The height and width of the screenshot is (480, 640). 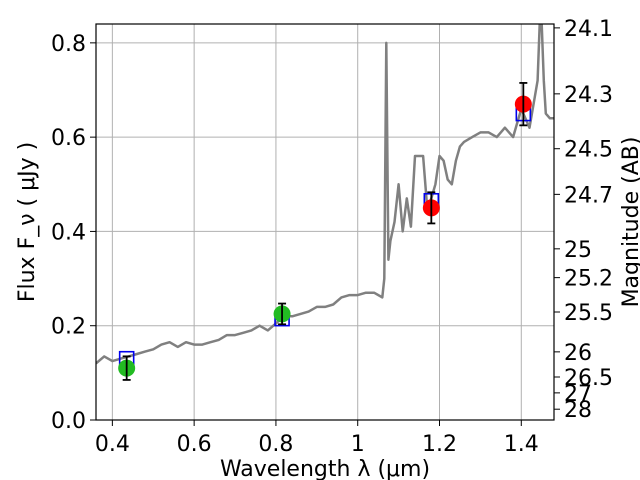 What do you see at coordinates (588, 378) in the screenshot?
I see `right-tick-label: 26.5` at bounding box center [588, 378].